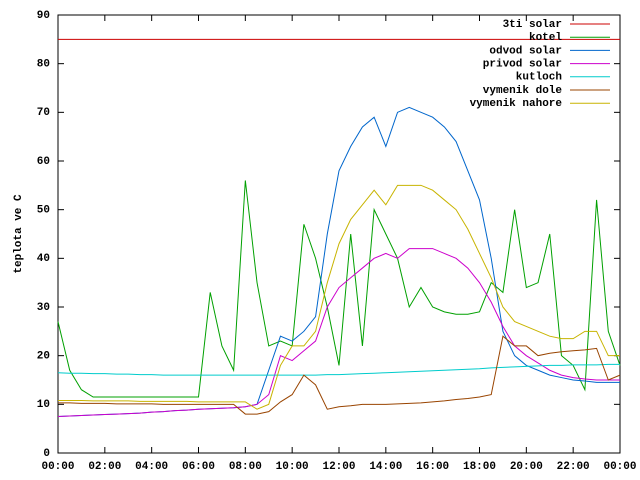 The image size is (640, 480). What do you see at coordinates (573, 467) in the screenshot?
I see `x-tick-label: 22:00` at bounding box center [573, 467].